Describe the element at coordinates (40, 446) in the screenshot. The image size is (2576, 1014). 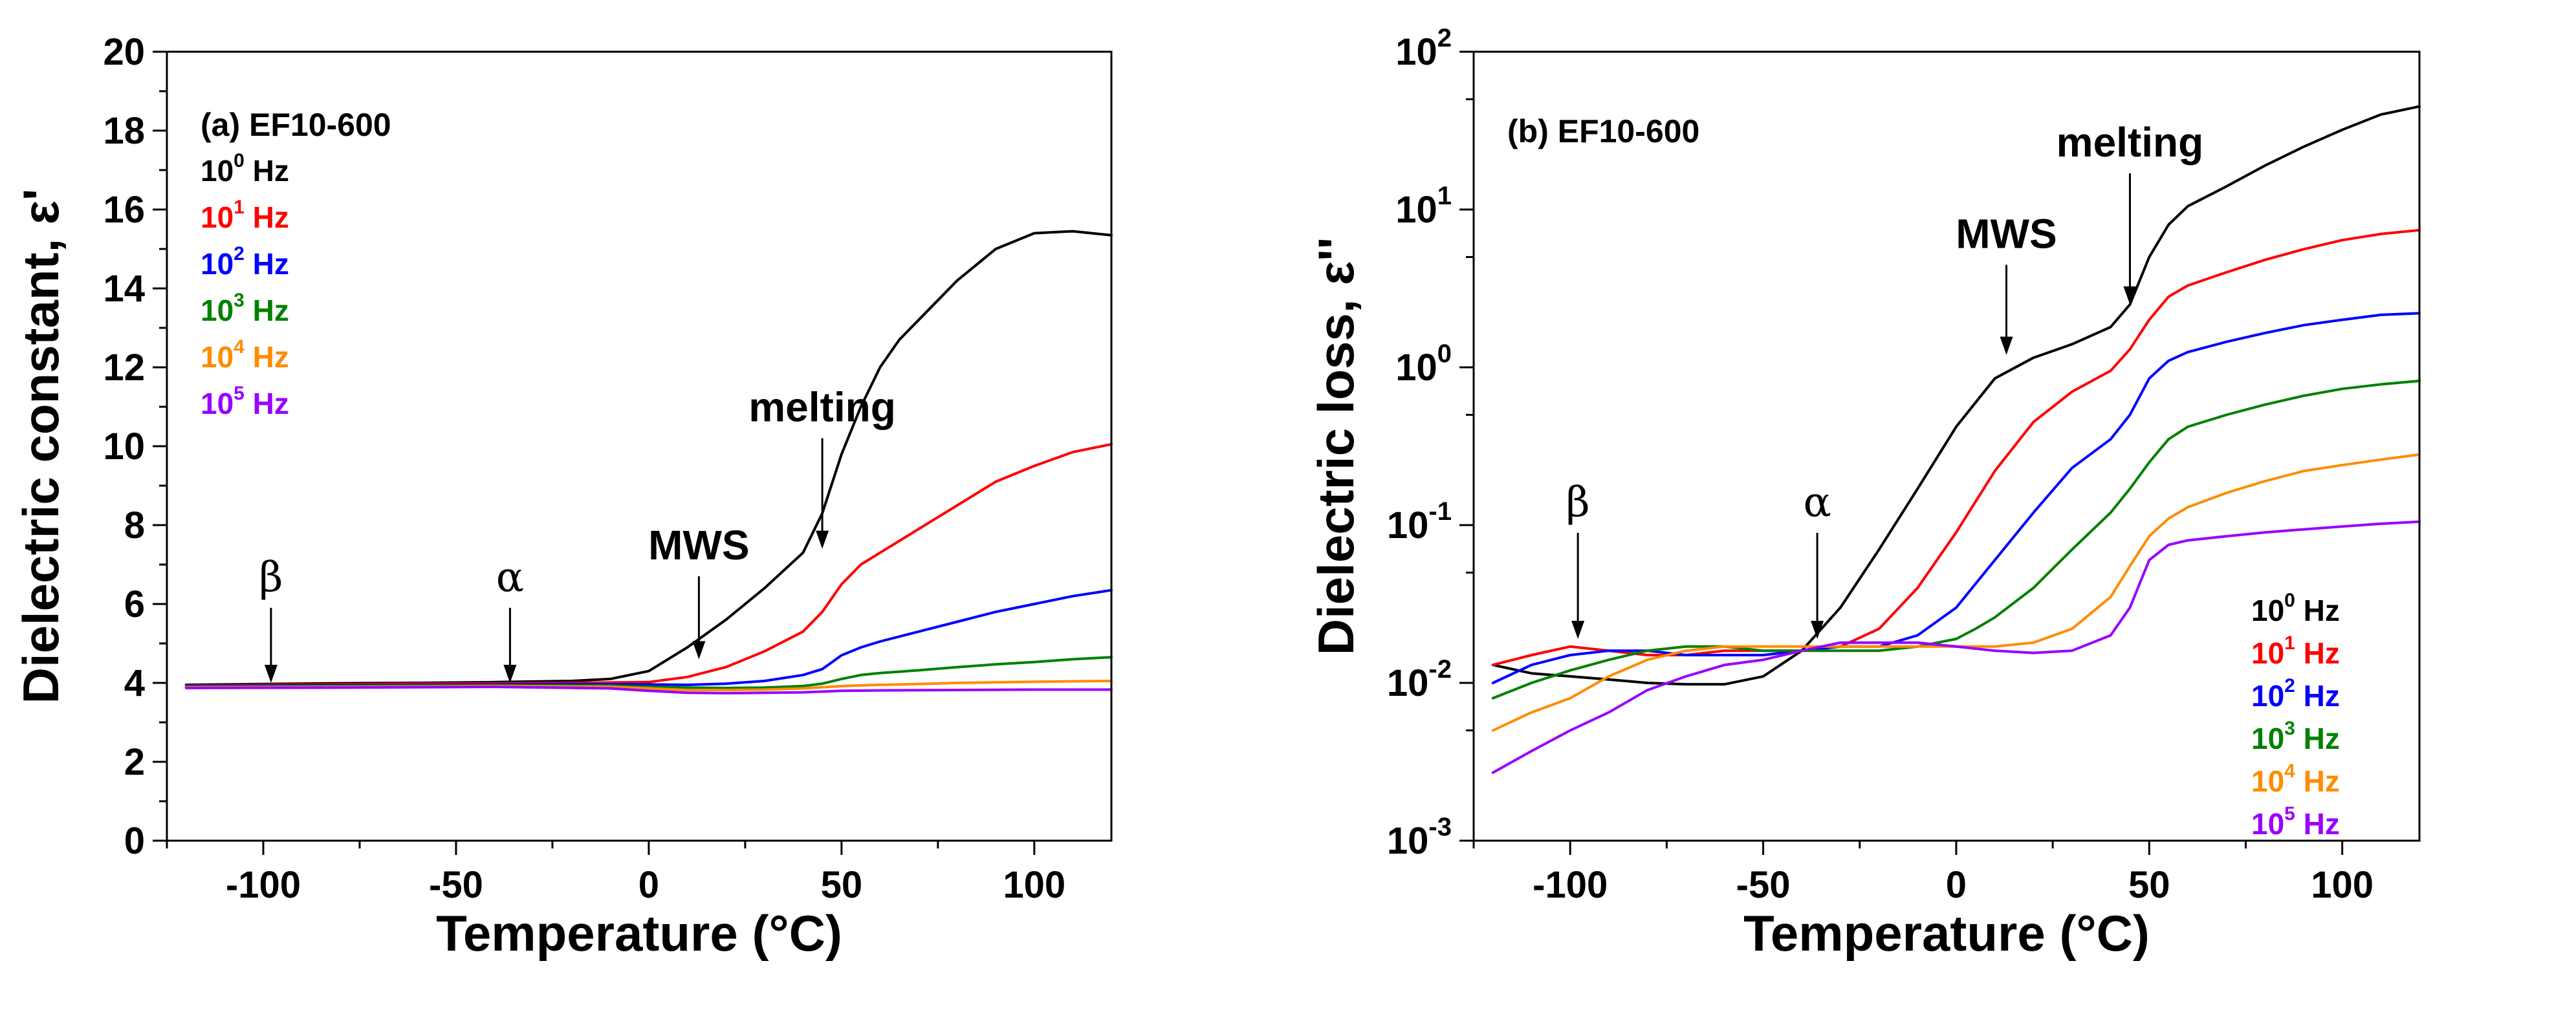
I see `y-axis-title: Dielectric constant, ε'` at that location.